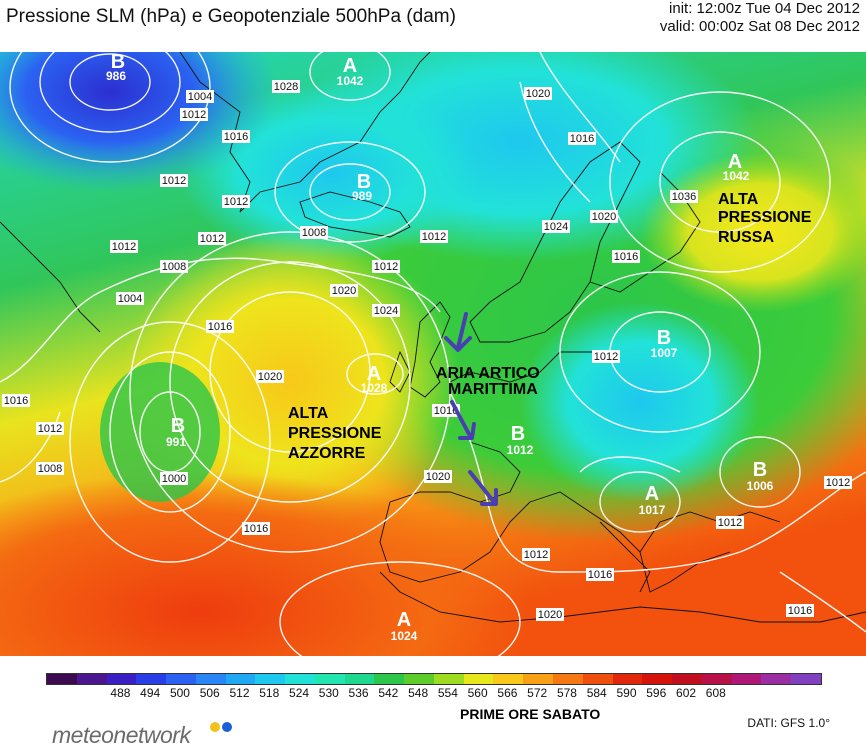  Describe the element at coordinates (388, 693) in the screenshot. I see `colorbar-tick-label: 542` at that location.